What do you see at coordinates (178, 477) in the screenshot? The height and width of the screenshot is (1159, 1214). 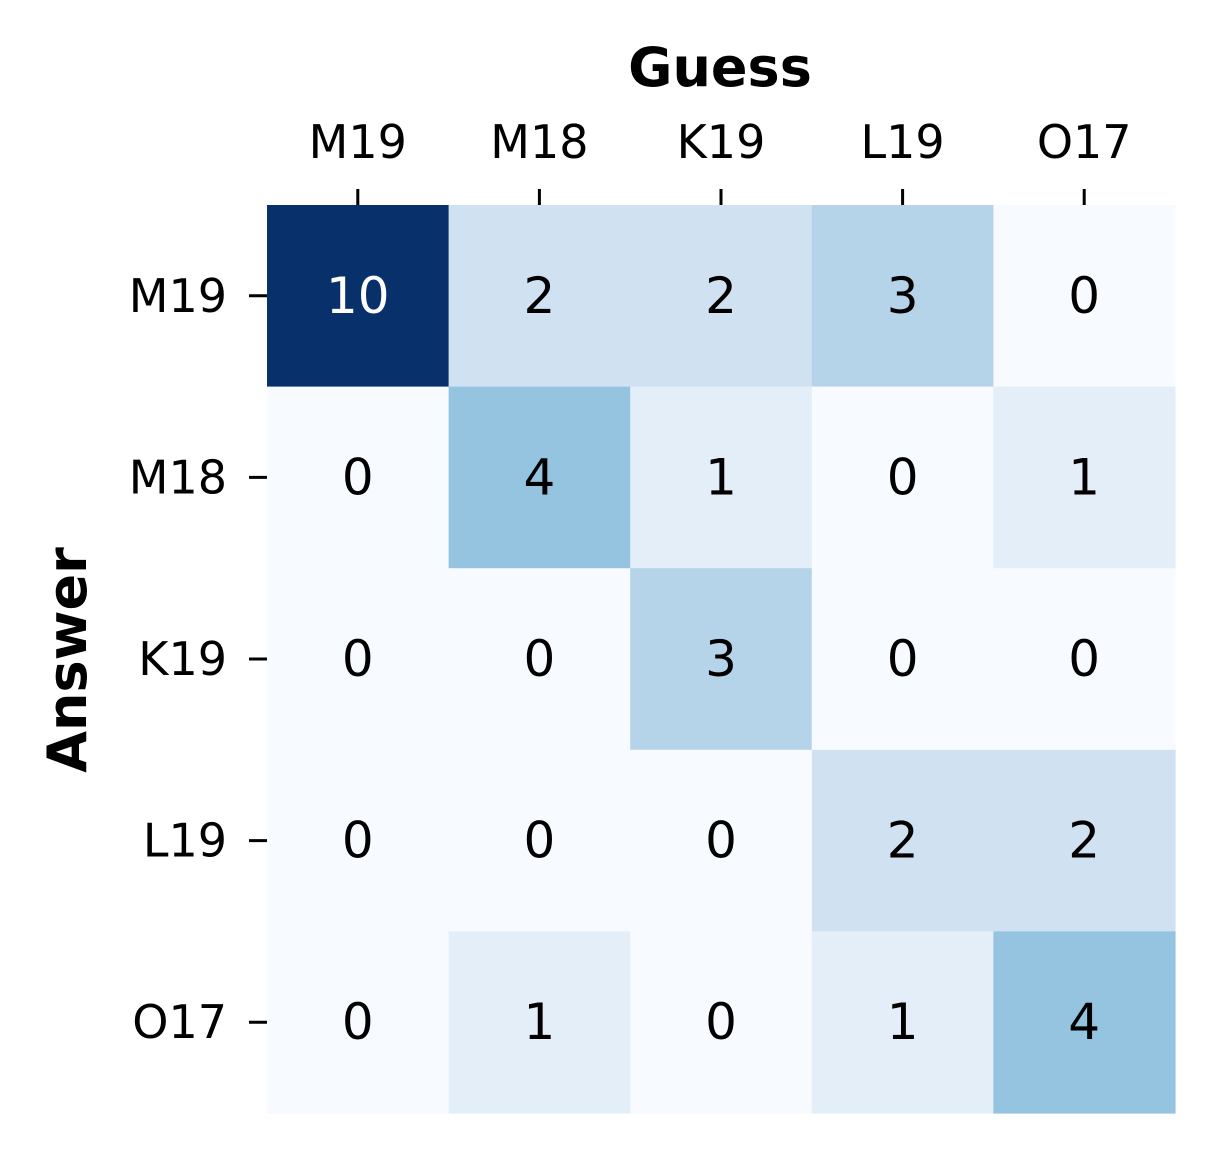 I see `y-tick-label: M18` at bounding box center [178, 477].